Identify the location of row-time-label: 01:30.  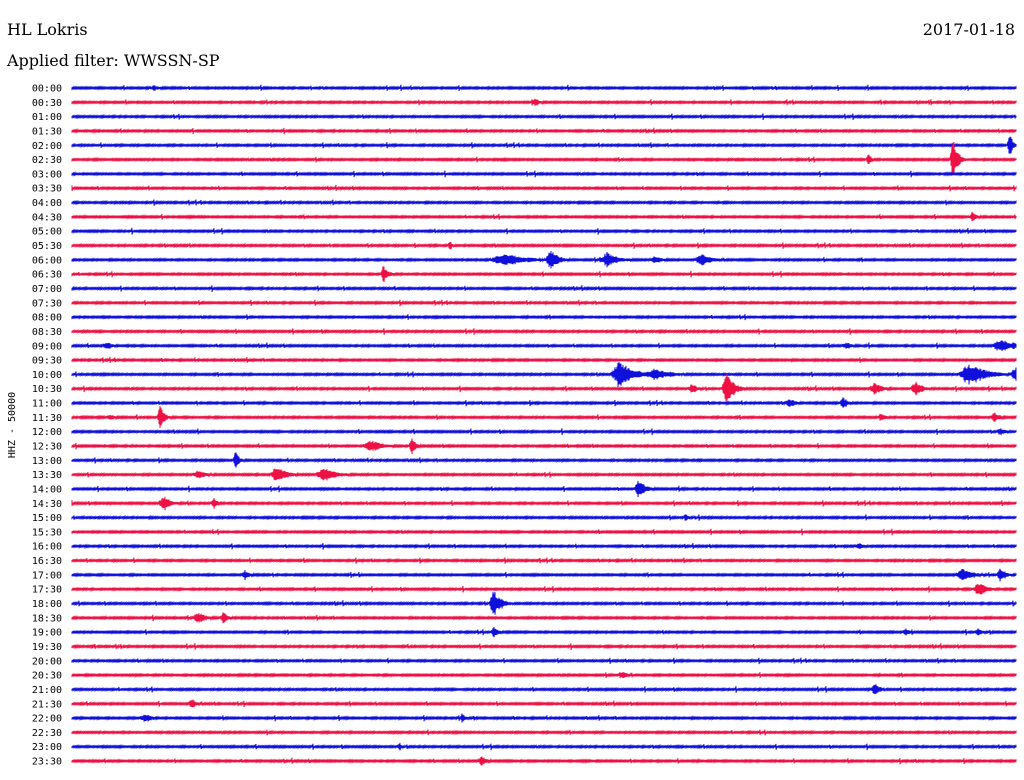
(47, 132).